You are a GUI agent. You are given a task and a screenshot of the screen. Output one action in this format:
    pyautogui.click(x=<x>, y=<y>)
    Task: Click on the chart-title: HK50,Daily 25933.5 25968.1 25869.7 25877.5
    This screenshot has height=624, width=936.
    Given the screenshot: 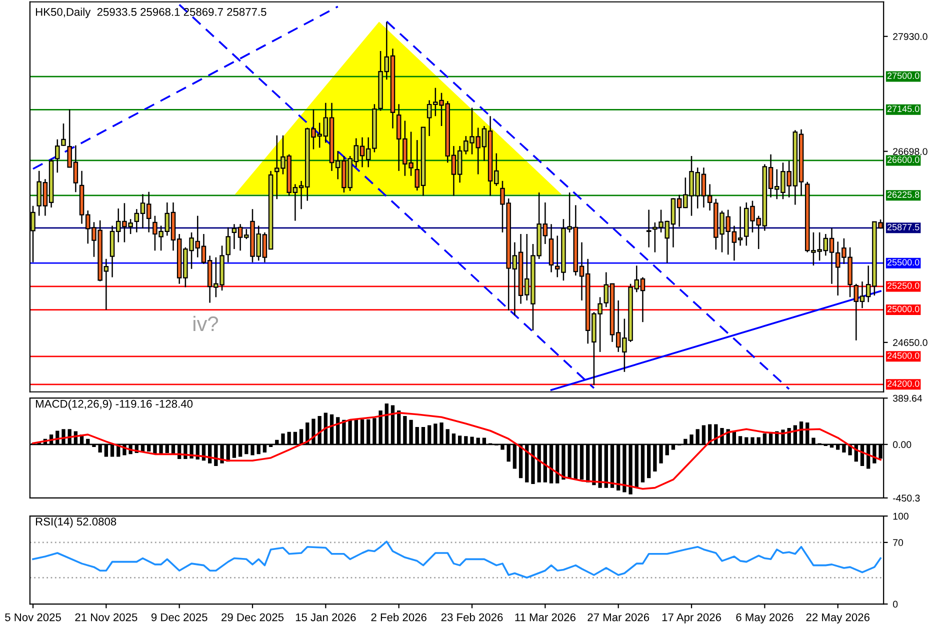 What is the action you would take?
    pyautogui.click(x=151, y=13)
    